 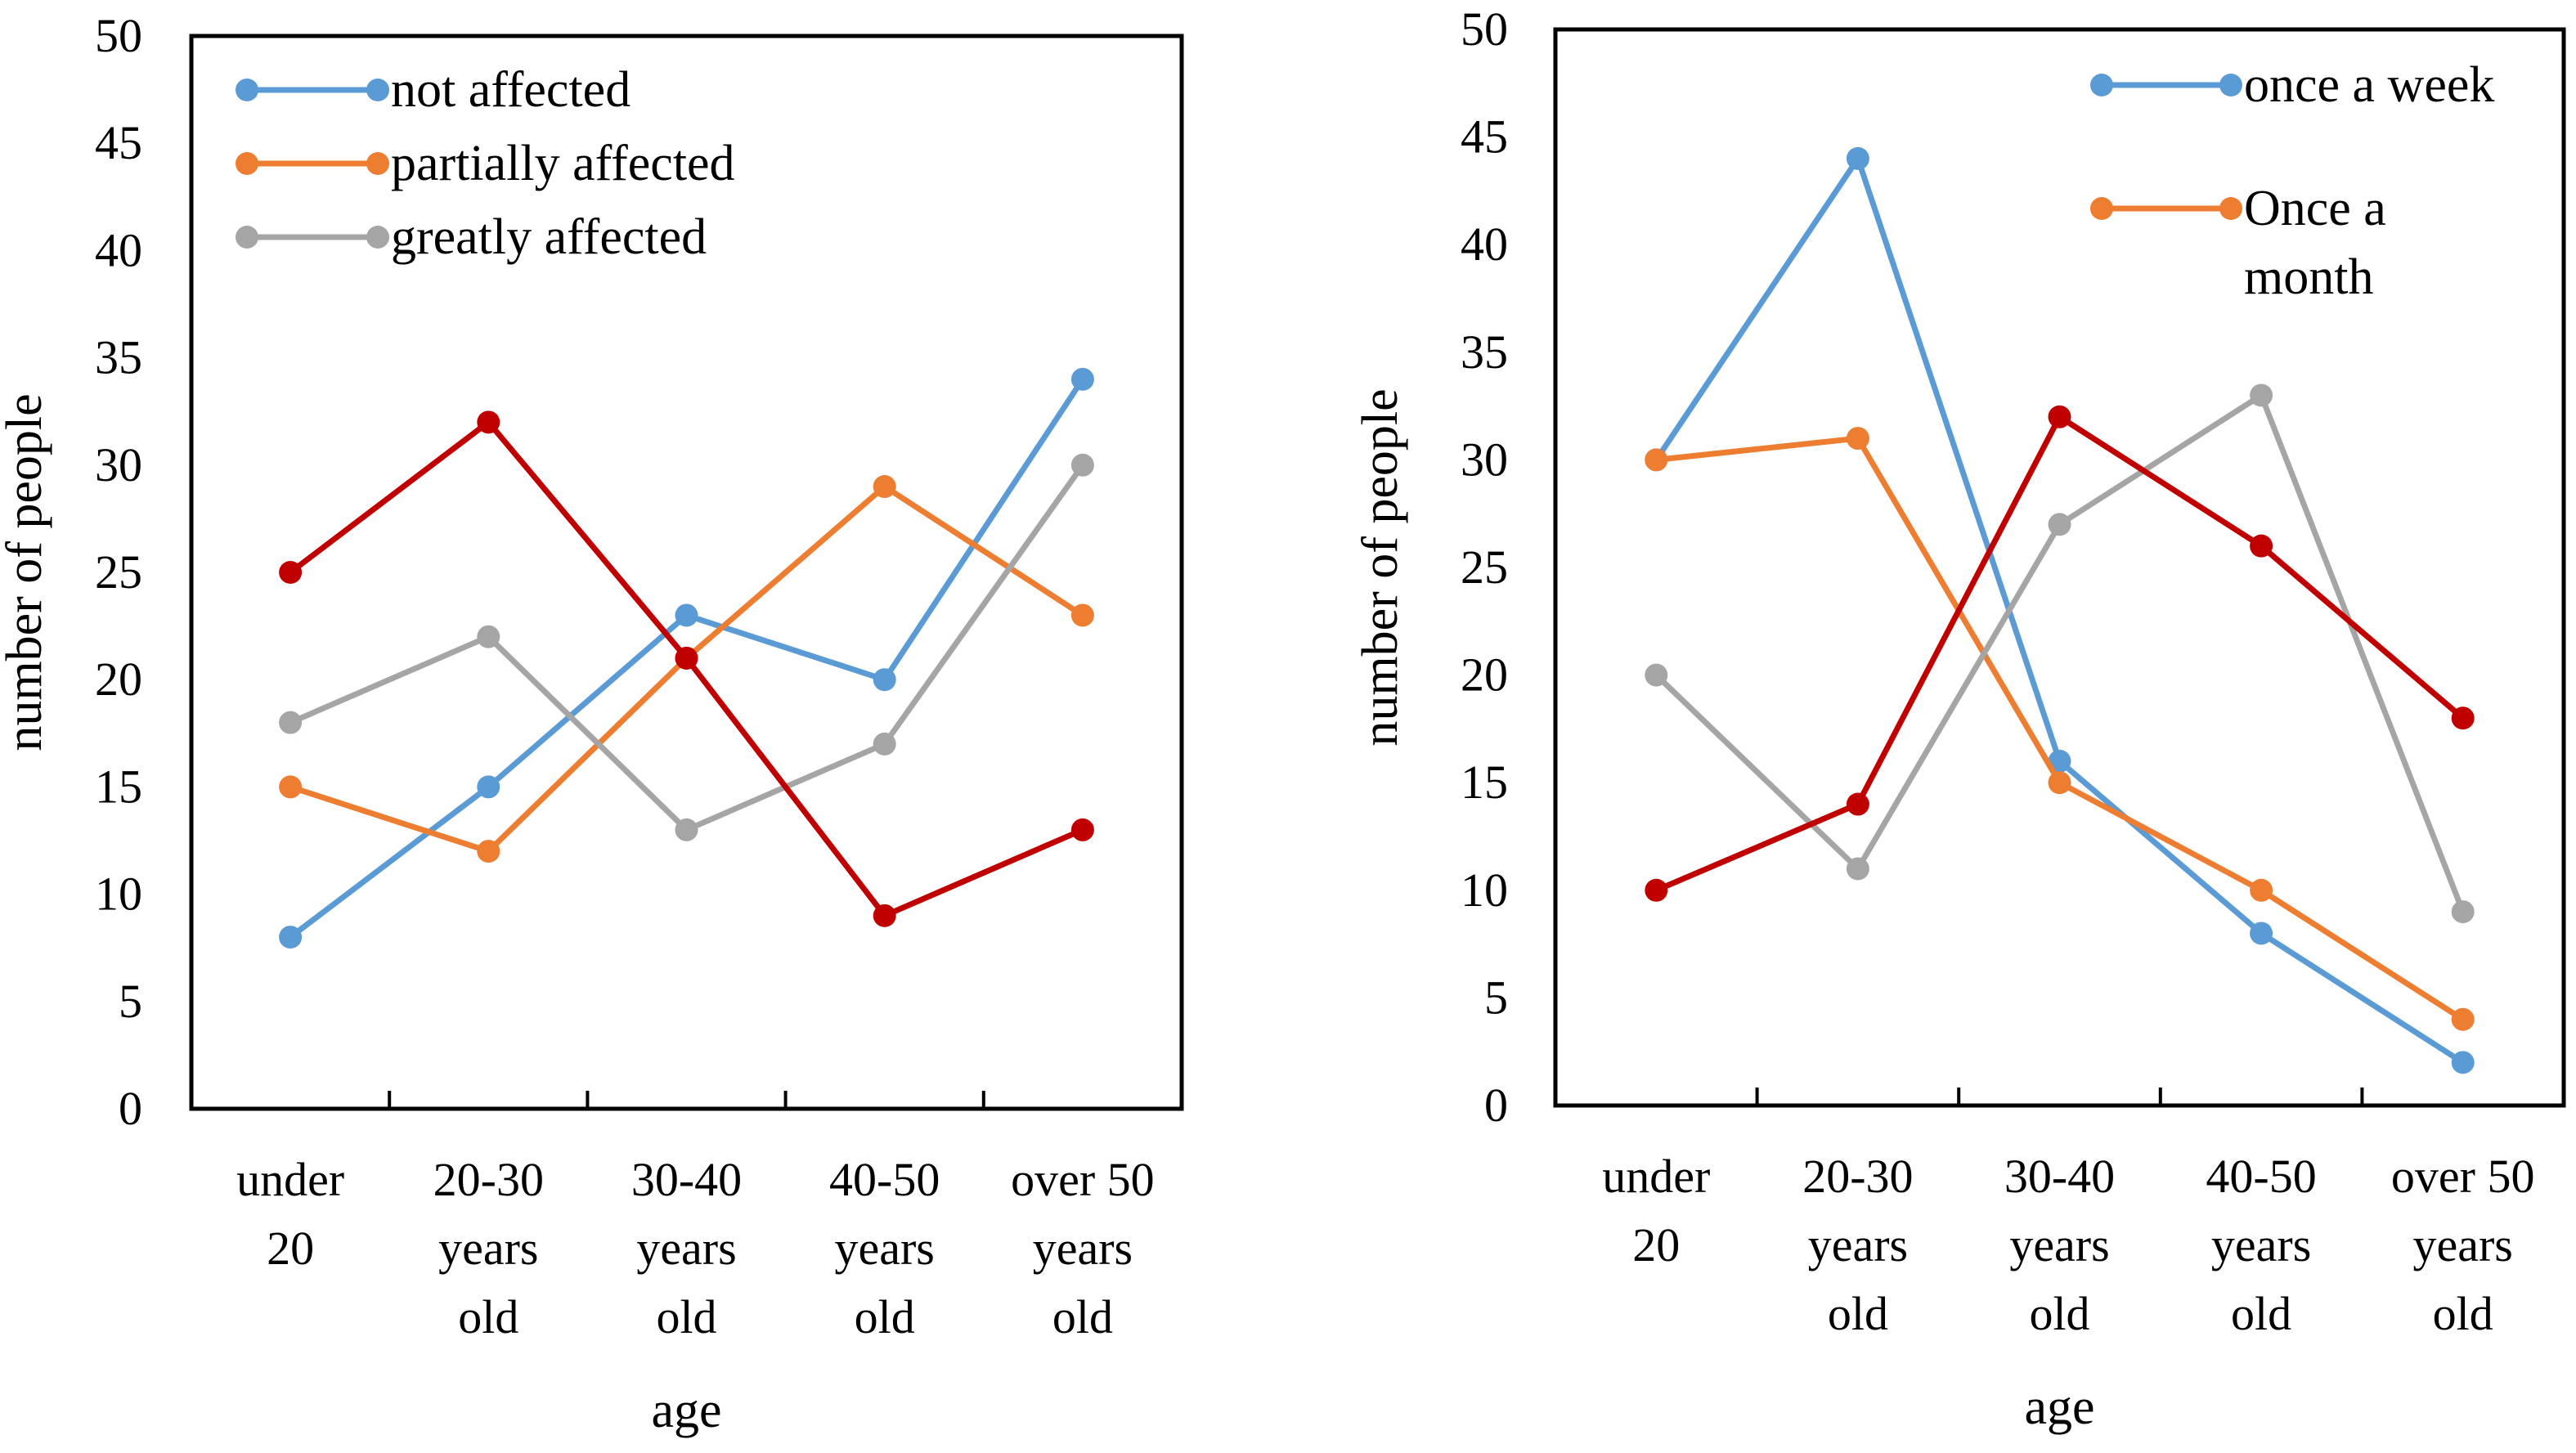 I want to click on legend-item: Once a month, so click(x=2238, y=243).